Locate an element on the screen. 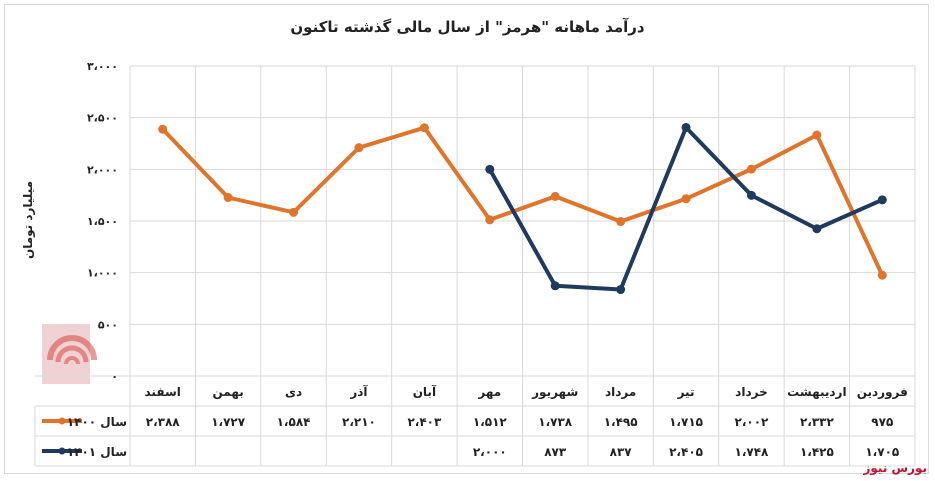 Image resolution: width=935 pixels, height=481 pixels. data-label-2: ۱،۷۰۵ is located at coordinates (882, 452).